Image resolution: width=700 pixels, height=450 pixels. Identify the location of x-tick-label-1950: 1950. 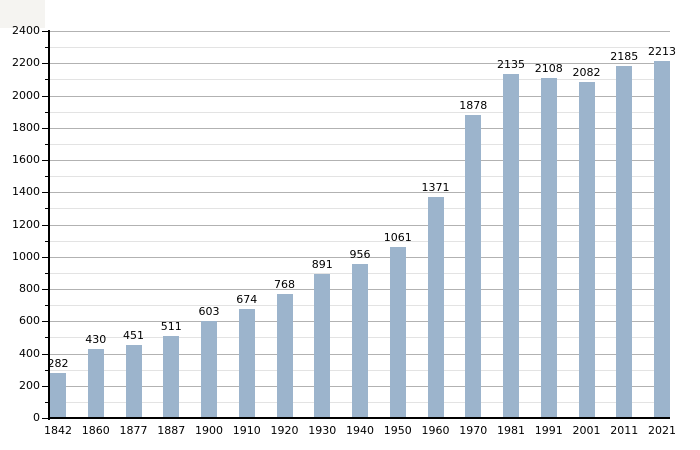
(397, 430).